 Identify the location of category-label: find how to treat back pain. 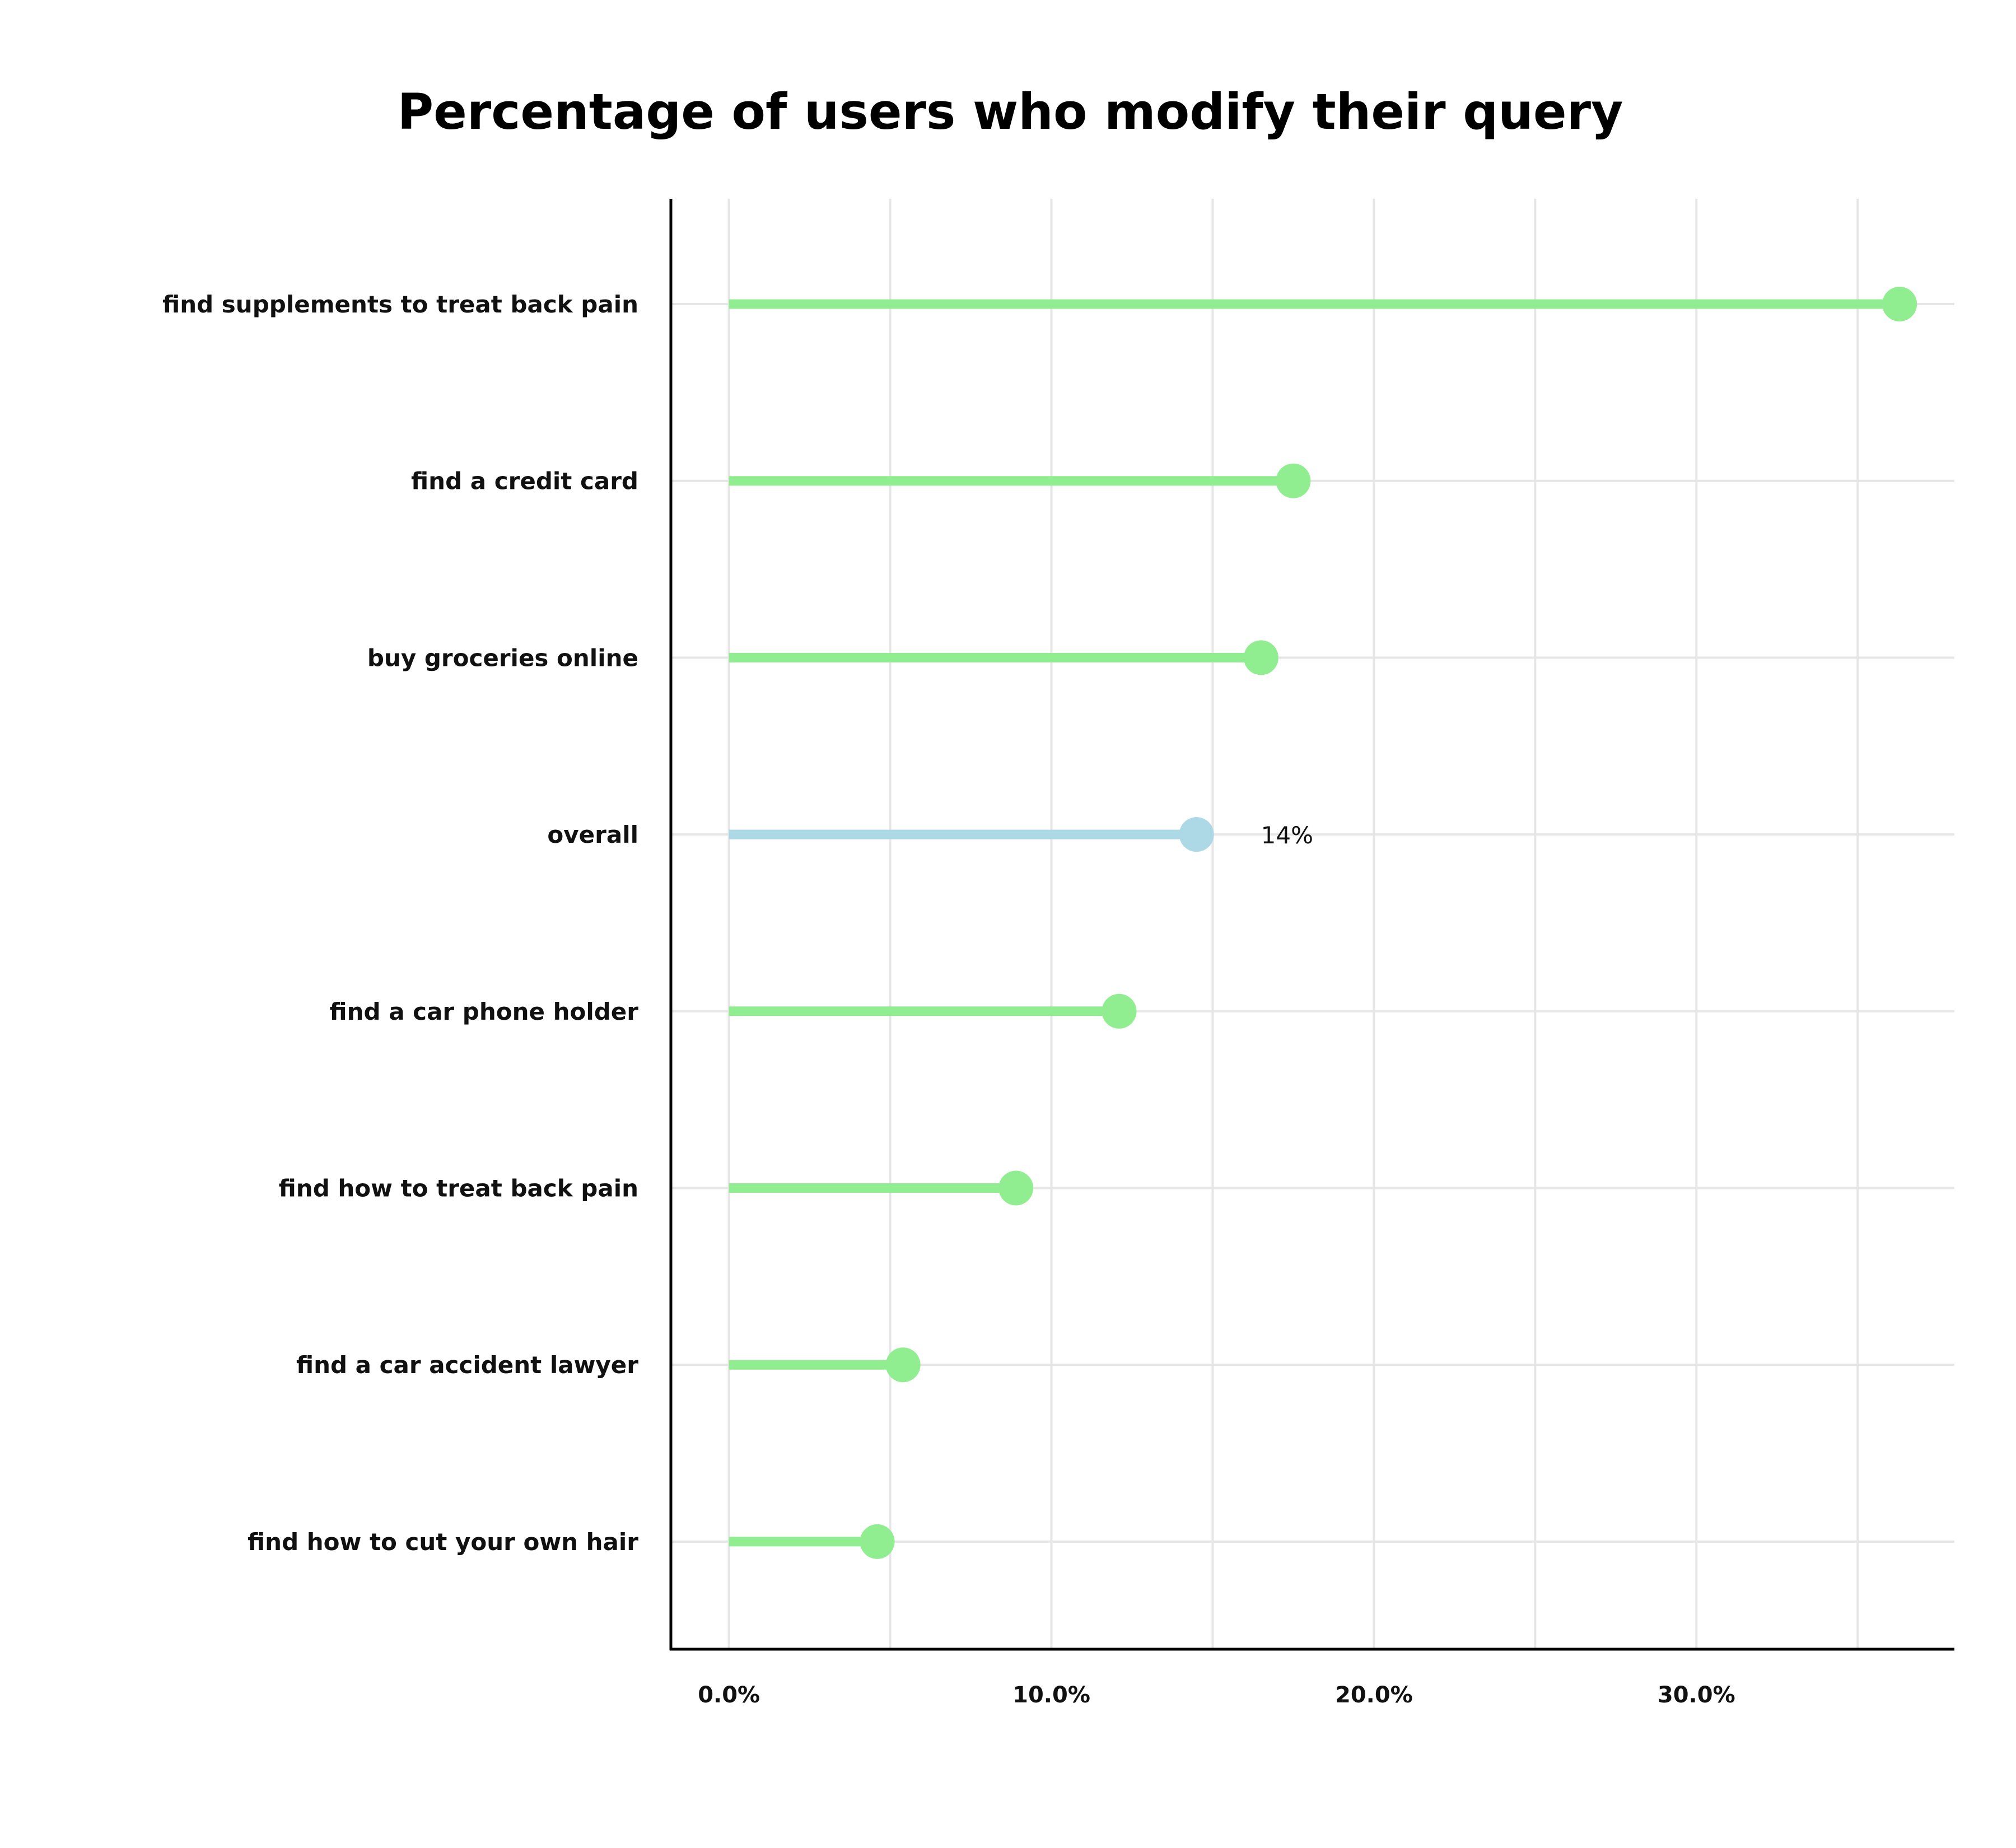
(459, 1189).